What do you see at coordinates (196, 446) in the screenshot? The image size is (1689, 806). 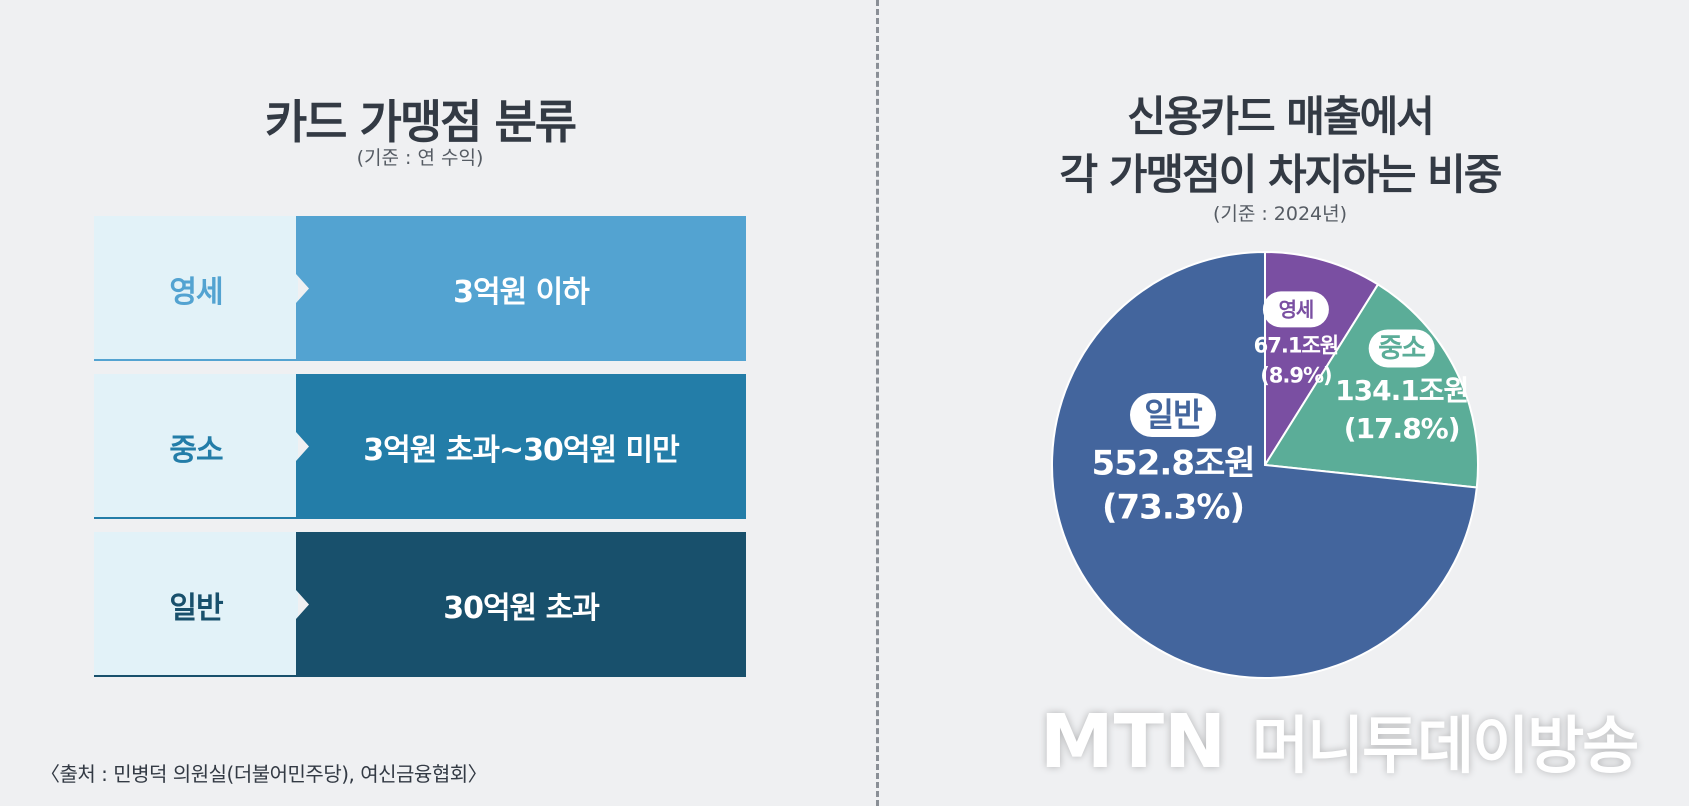 I see `row-label: 중소` at bounding box center [196, 446].